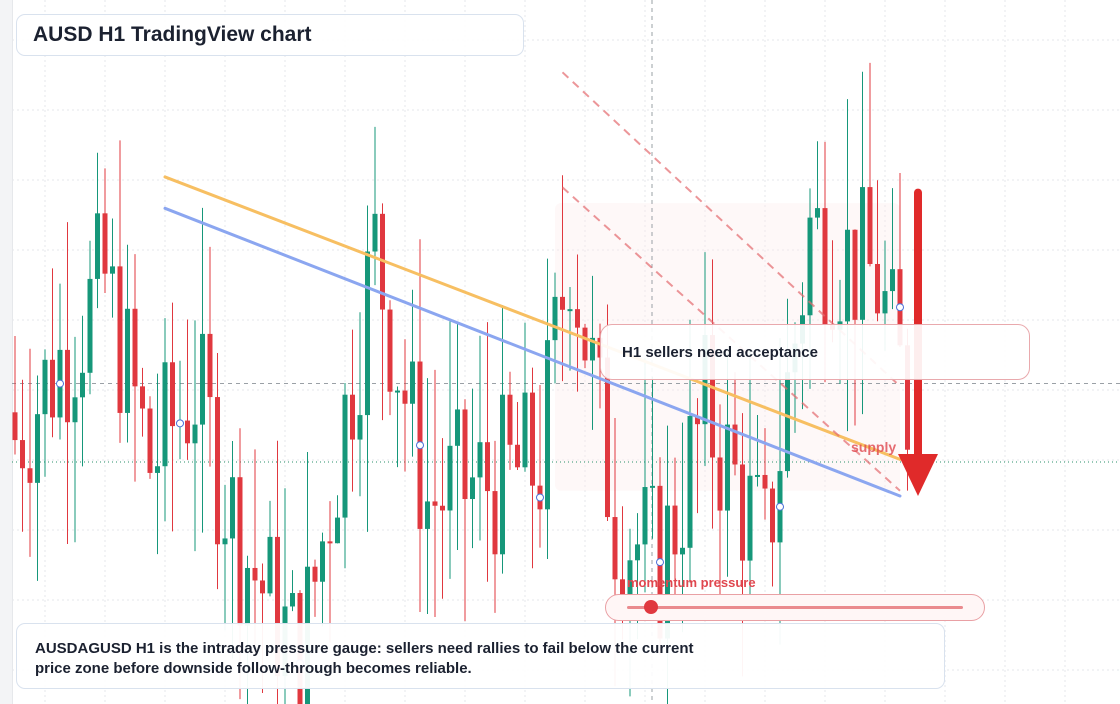 This screenshot has width=1120, height=704. Describe the element at coordinates (918, 475) in the screenshot. I see `down-arrow-head` at that location.